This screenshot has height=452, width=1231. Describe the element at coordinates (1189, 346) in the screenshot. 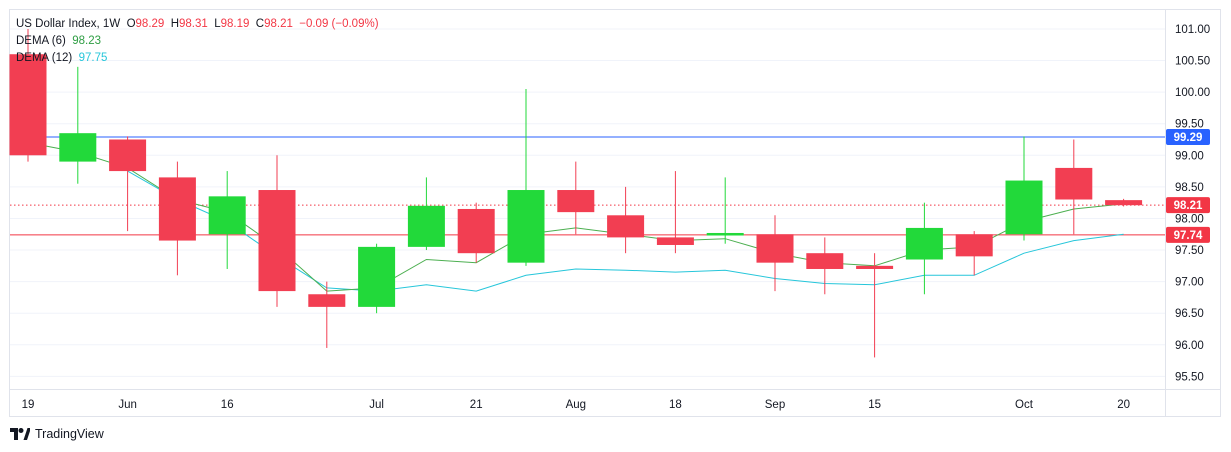

I see `y-tick-label: 96.00` at that location.